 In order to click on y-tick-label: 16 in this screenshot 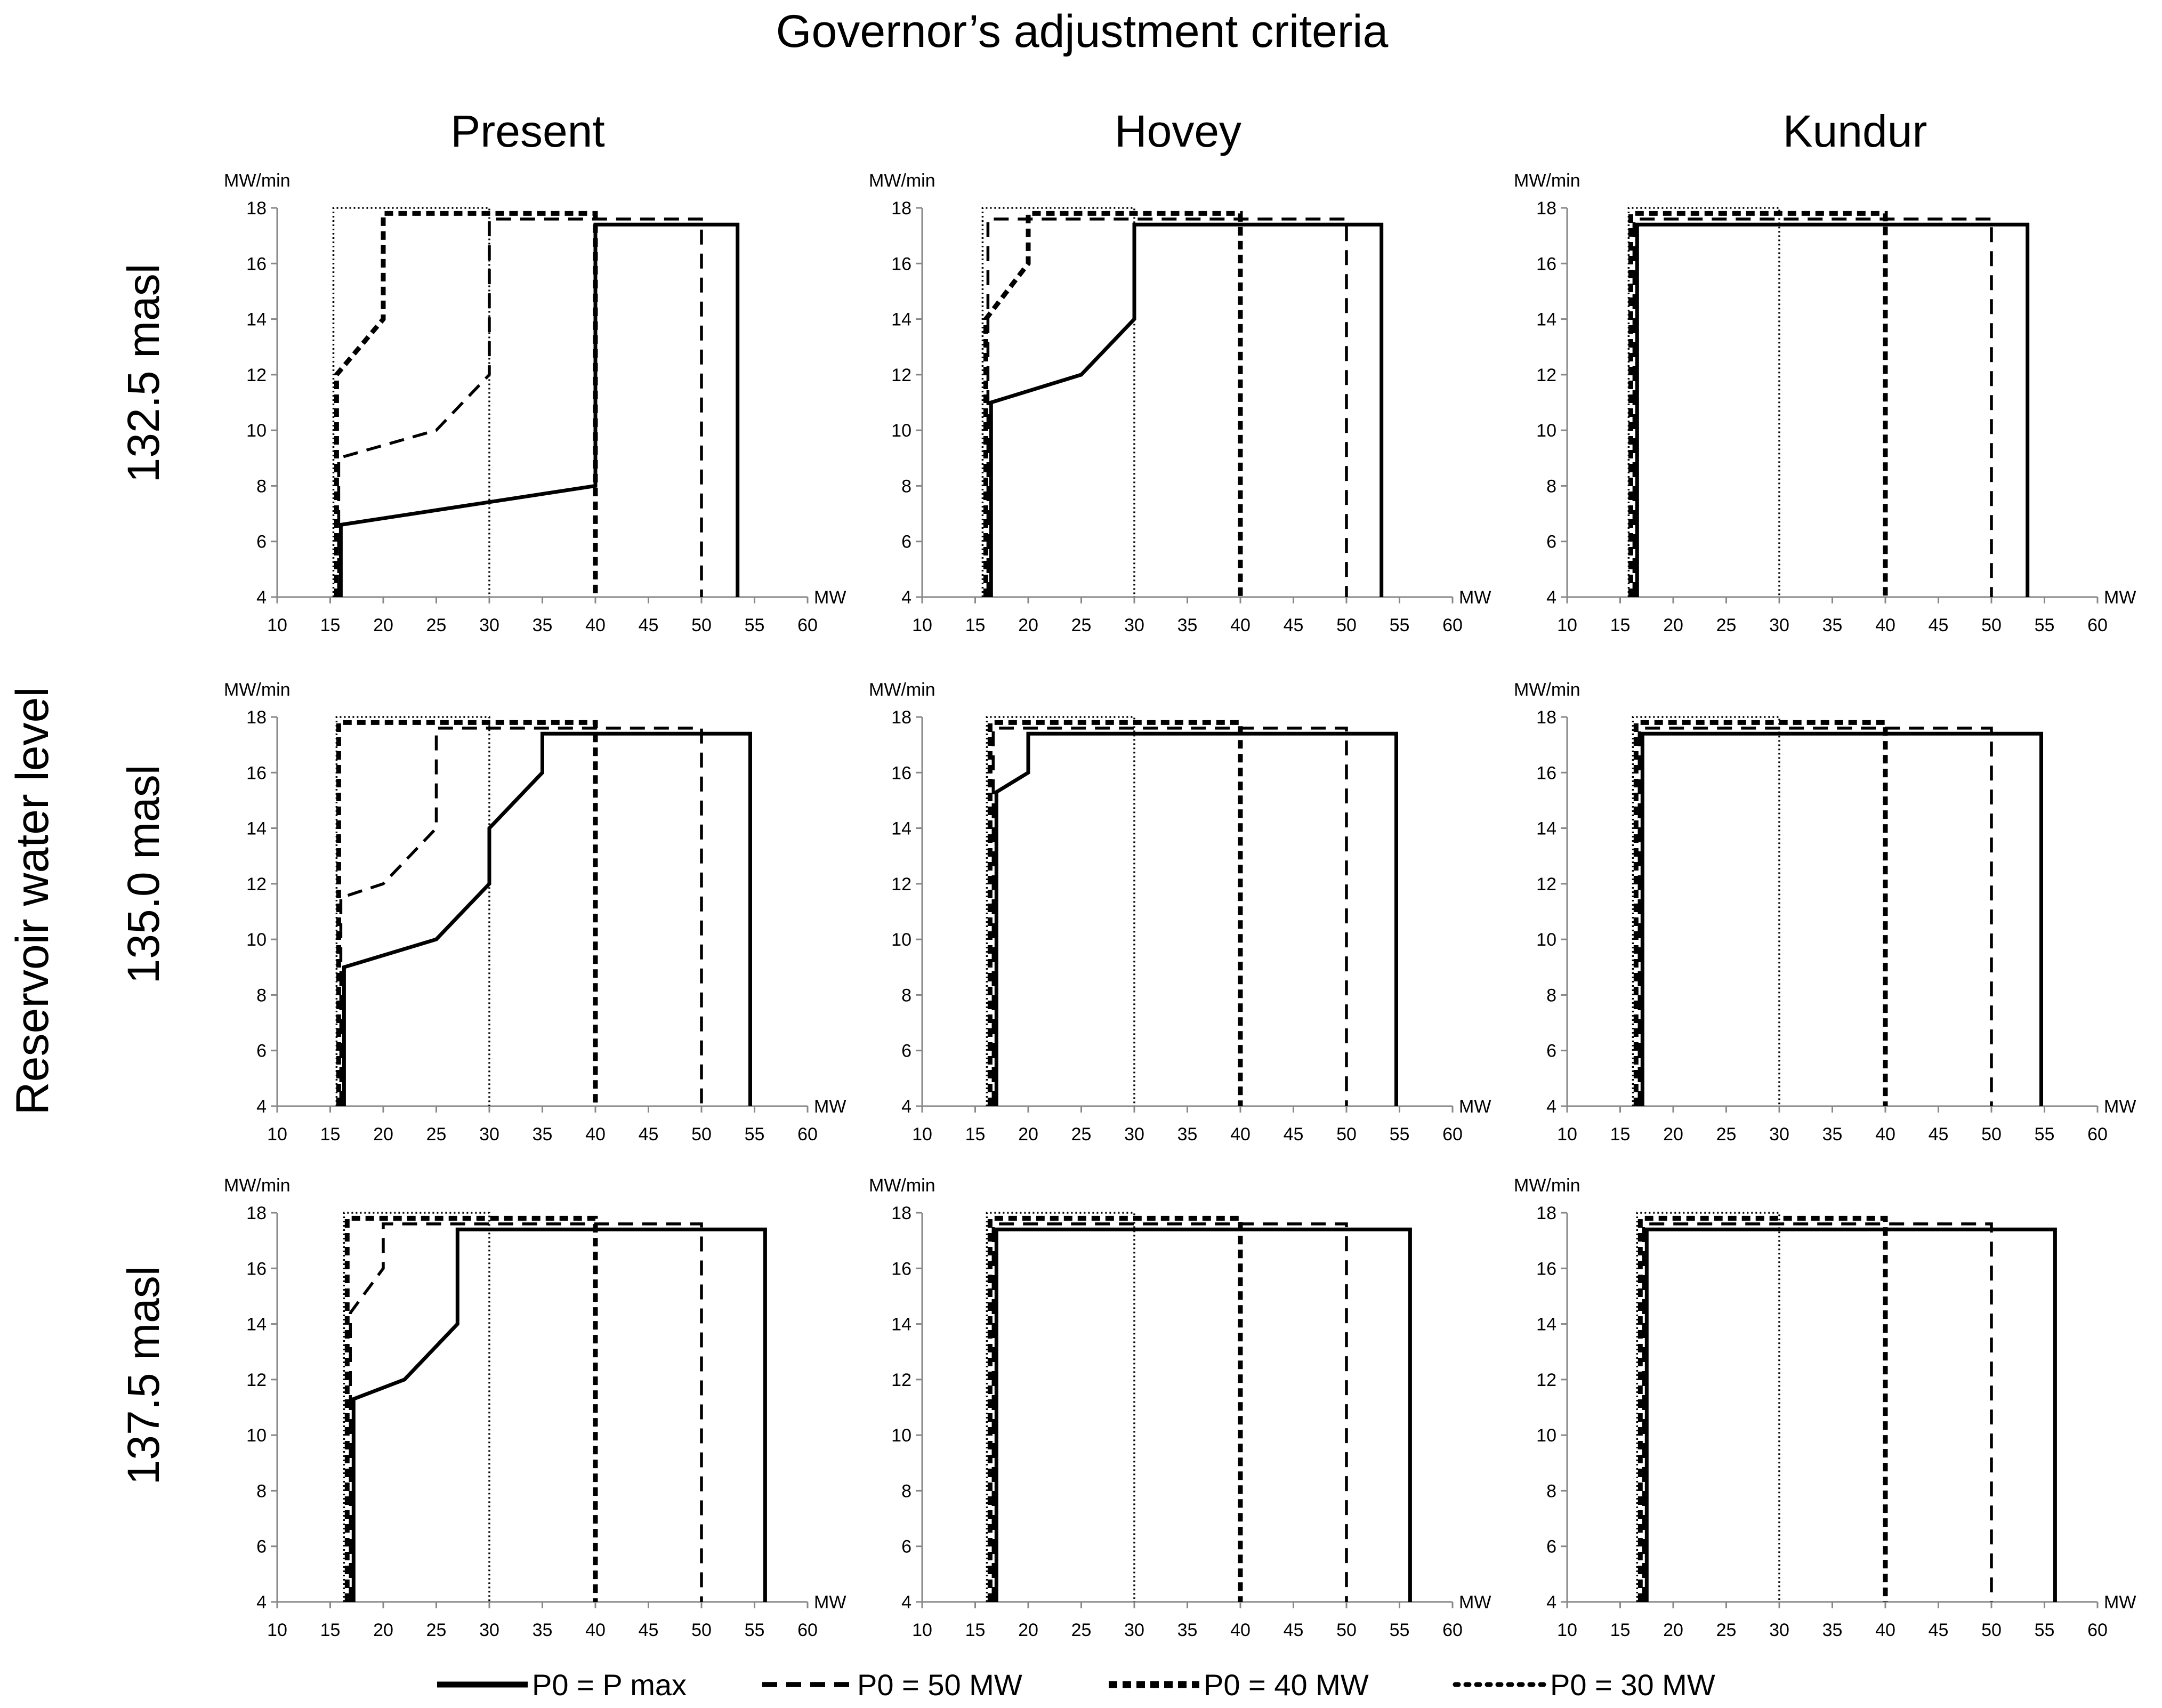, I will do `click(256, 264)`.